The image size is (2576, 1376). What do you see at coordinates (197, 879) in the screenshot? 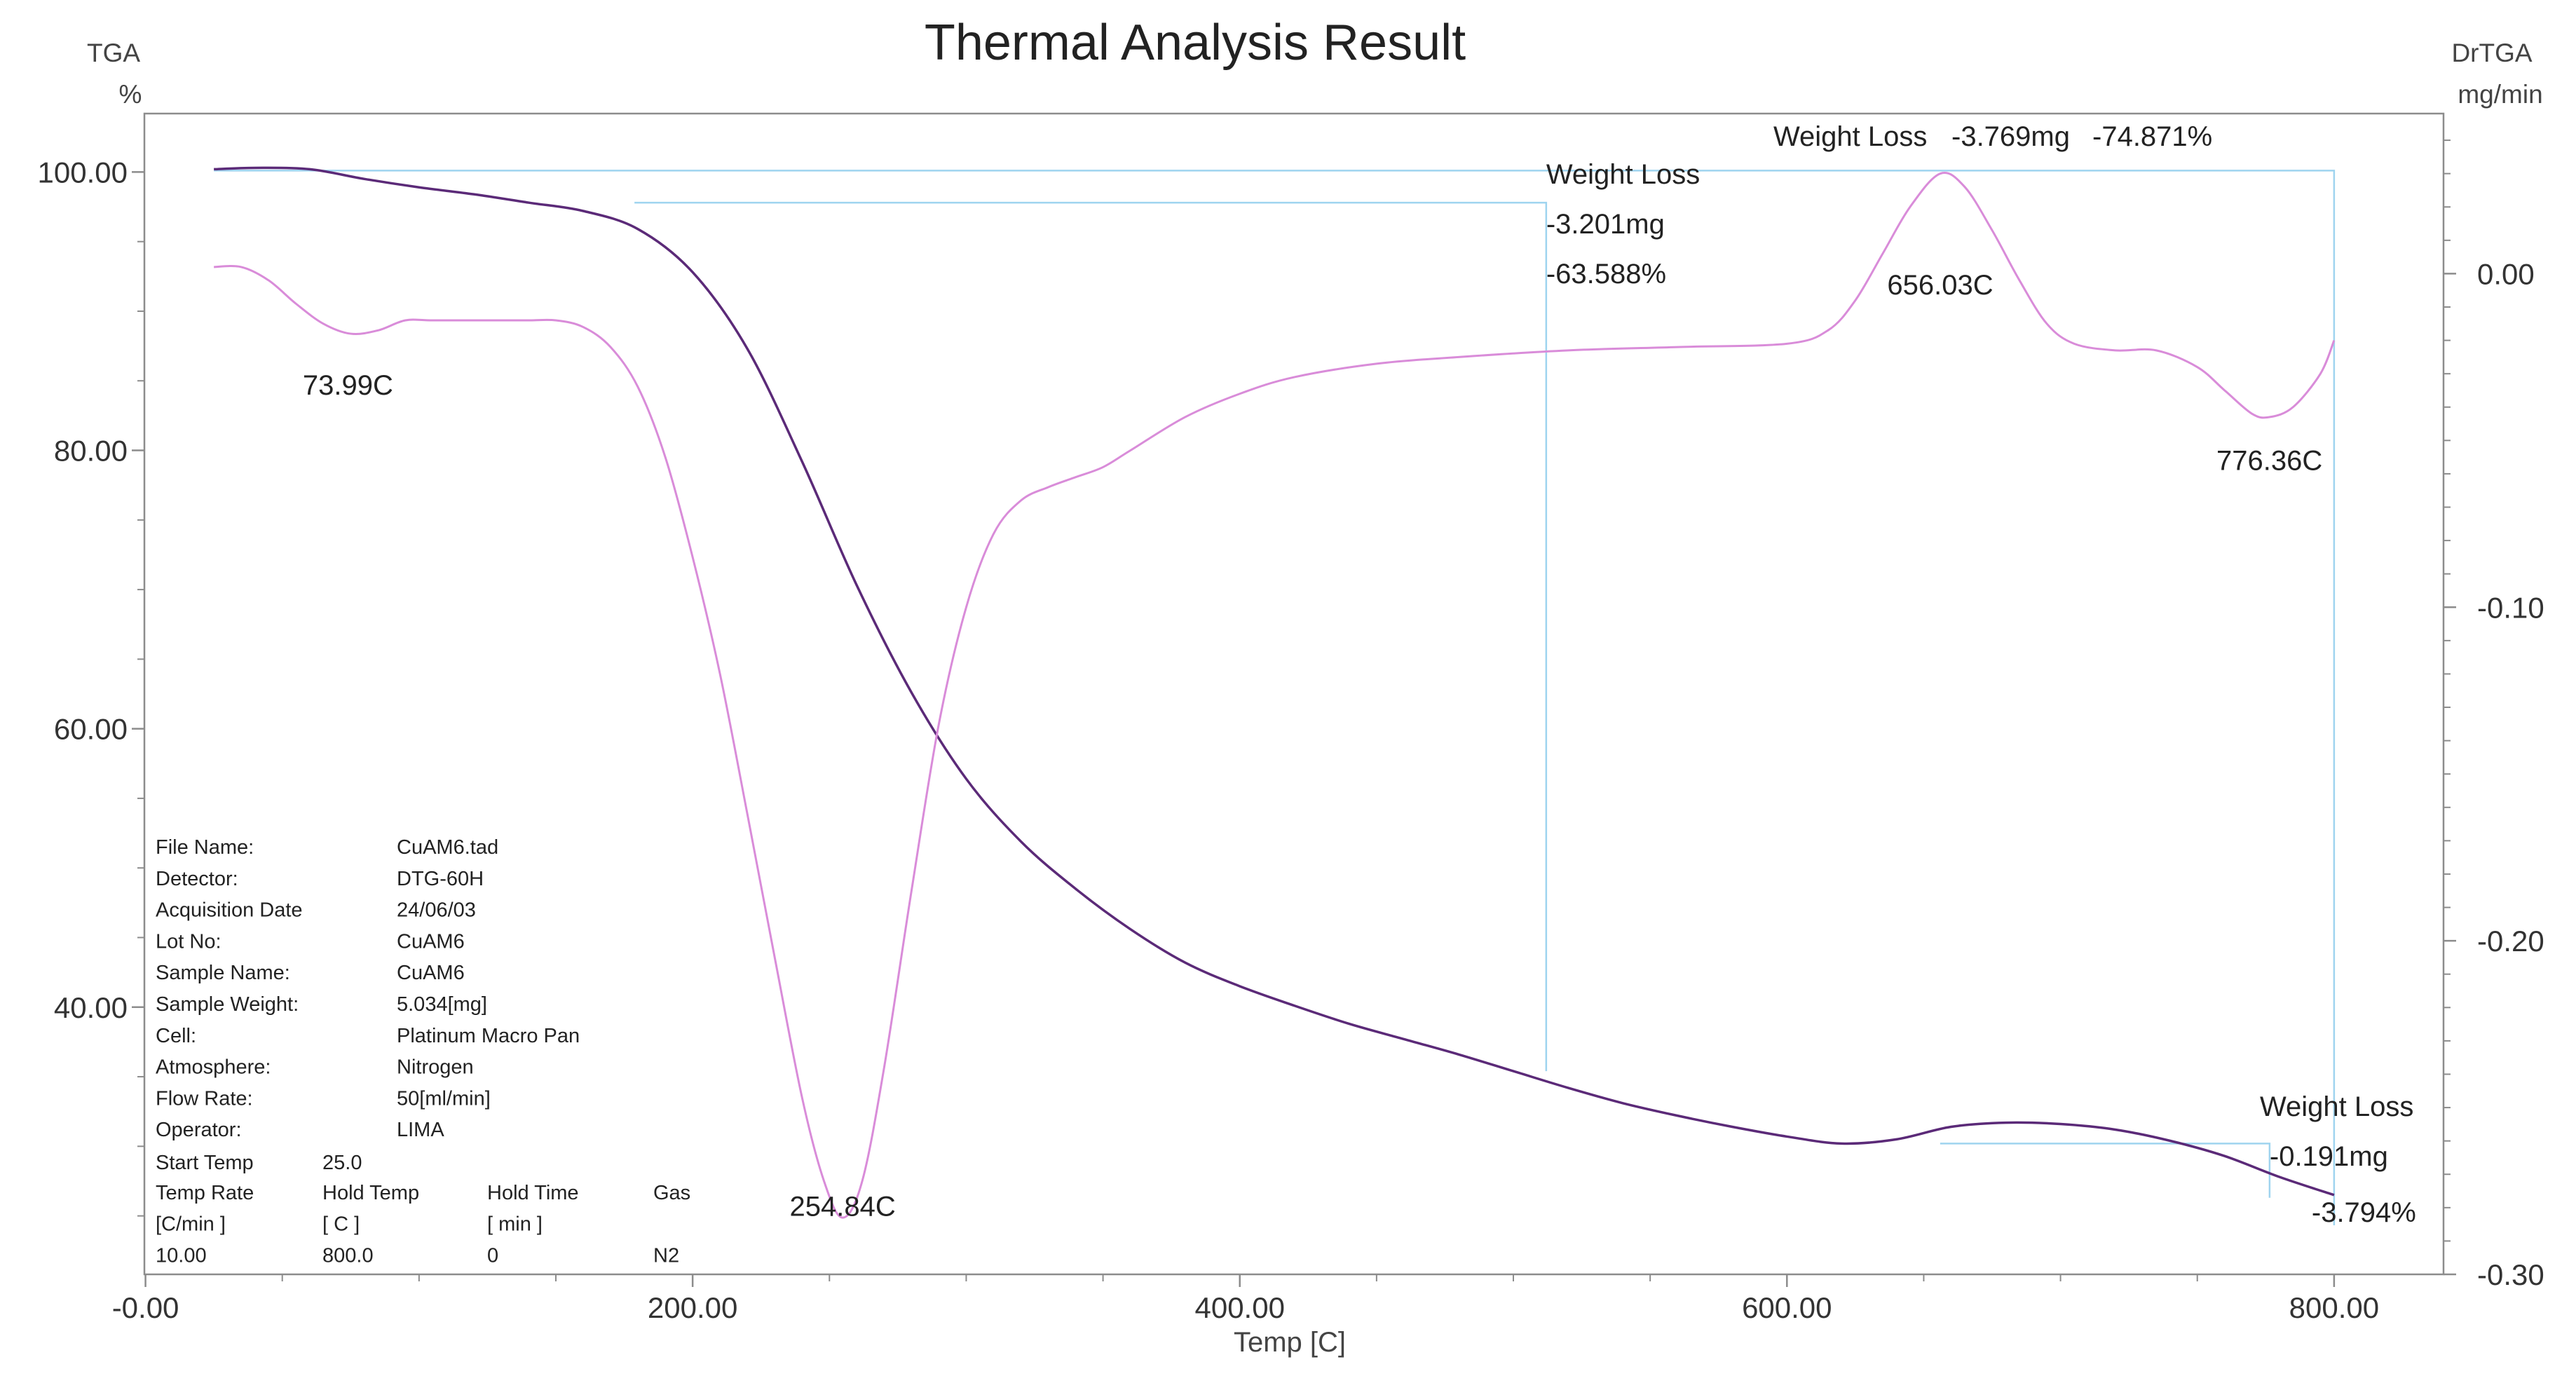
I see `info-key: Detector:` at bounding box center [197, 879].